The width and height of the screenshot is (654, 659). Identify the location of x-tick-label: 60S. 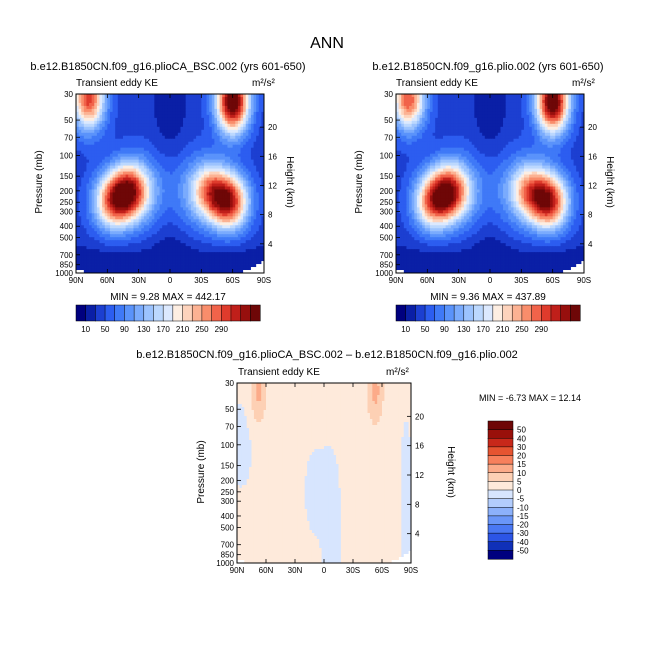
(233, 280).